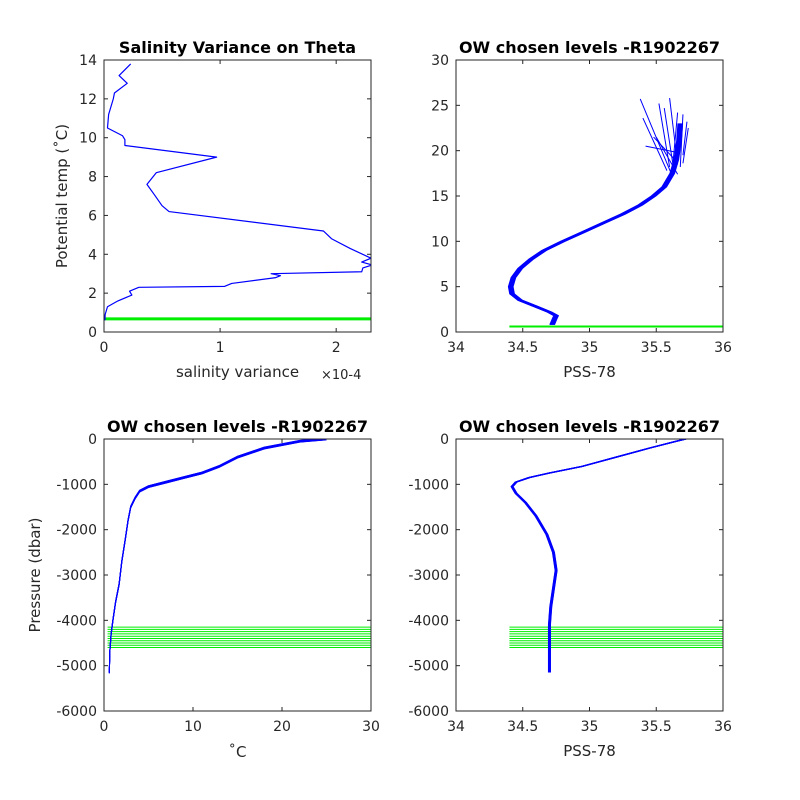 The image size is (800, 800). I want to click on y-tick-label: 2, so click(92, 294).